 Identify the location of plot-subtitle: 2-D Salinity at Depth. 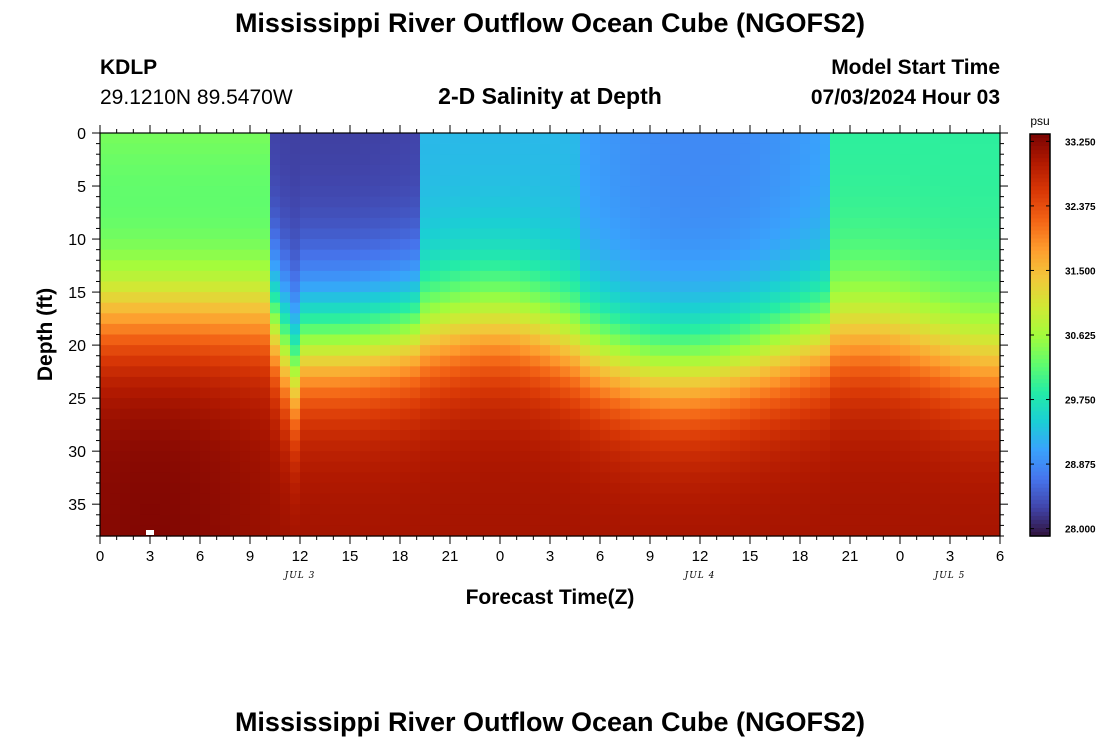
(550, 96).